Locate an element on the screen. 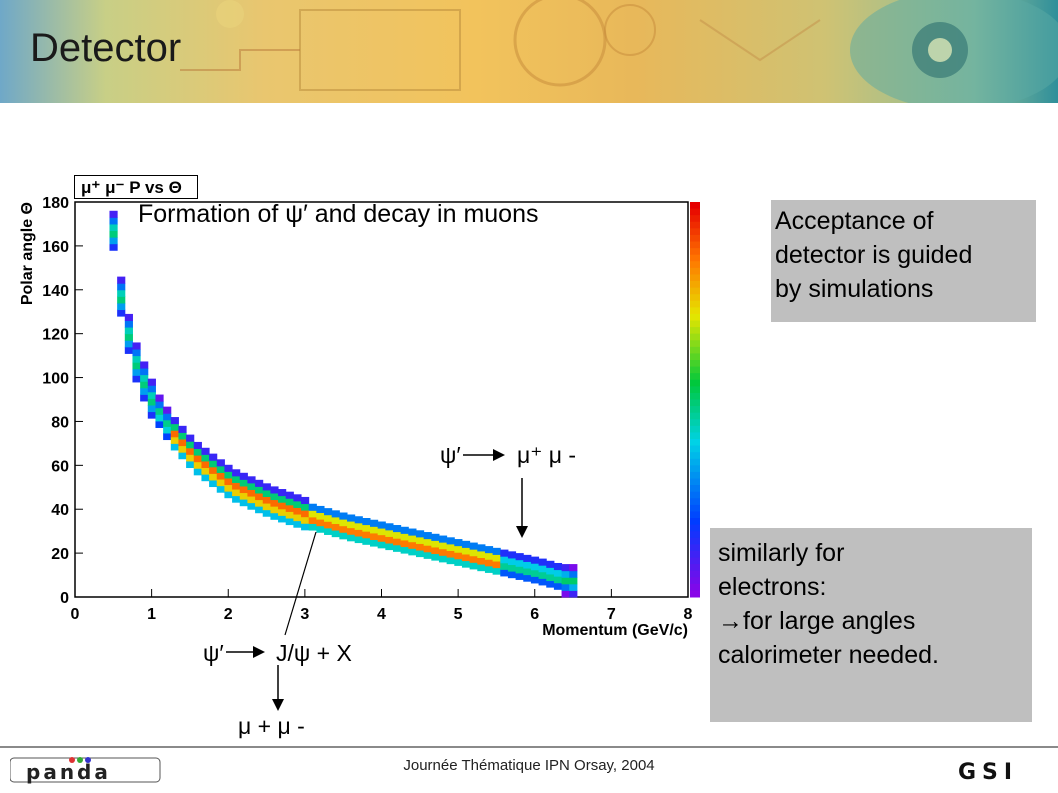  acceptance-line-1: Acceptance of is located at coordinates (854, 221).